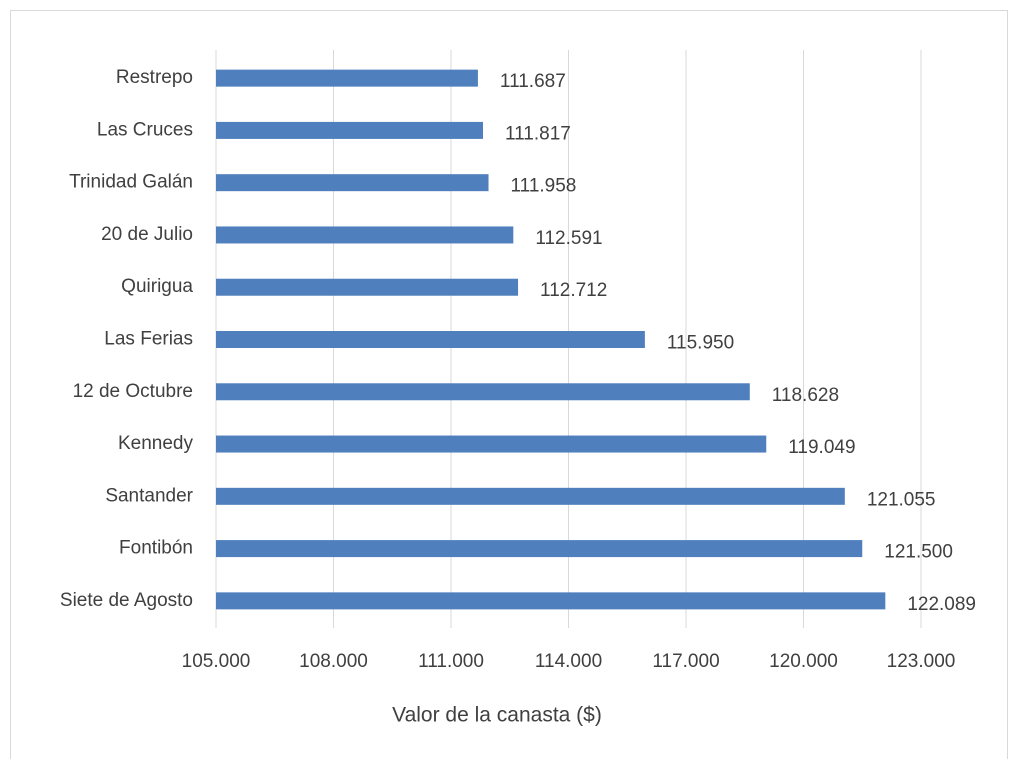 This screenshot has height=759, width=1010. I want to click on y-tick-label: Fontibón, so click(156, 548).